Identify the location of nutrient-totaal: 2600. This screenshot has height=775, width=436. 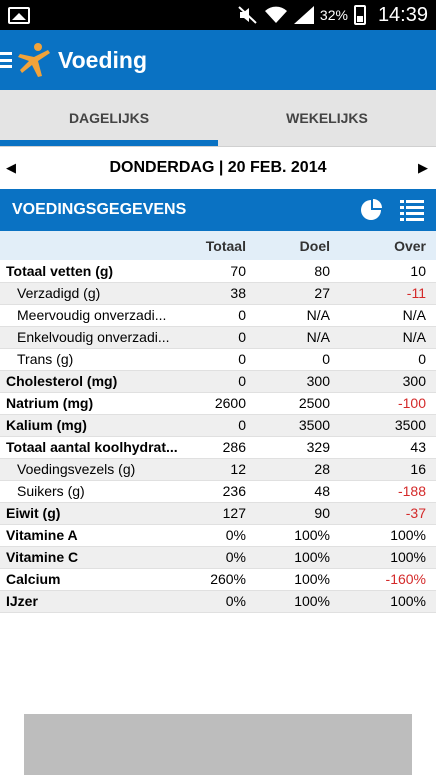
(218, 403).